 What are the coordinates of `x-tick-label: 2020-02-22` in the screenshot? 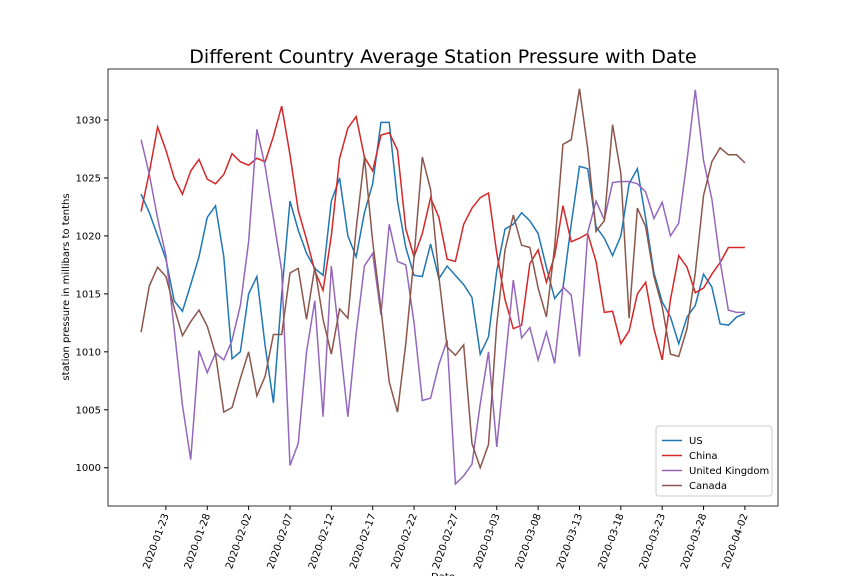 It's located at (405, 541).